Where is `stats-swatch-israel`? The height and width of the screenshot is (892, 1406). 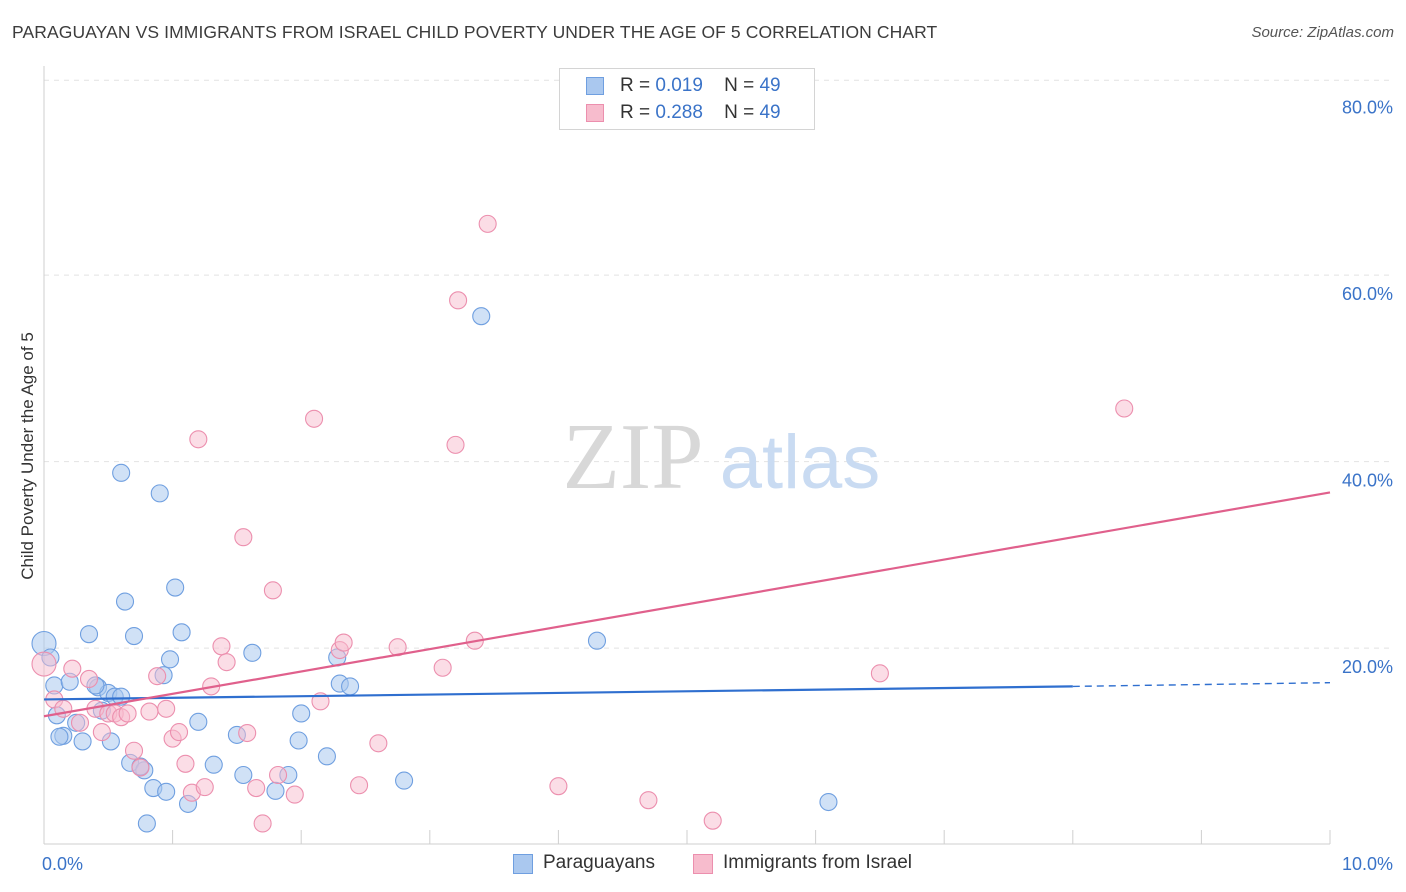 stats-swatch-israel is located at coordinates (595, 113).